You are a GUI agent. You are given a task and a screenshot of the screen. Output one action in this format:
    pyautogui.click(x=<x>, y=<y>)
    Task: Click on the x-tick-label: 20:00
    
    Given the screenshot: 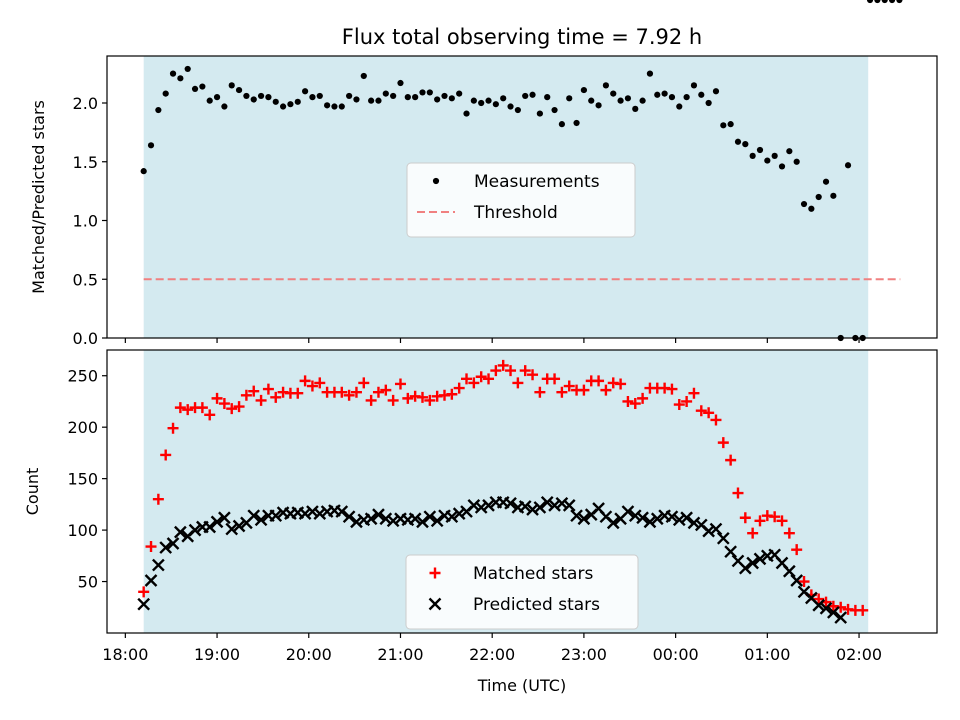 What is the action you would take?
    pyautogui.click(x=309, y=654)
    